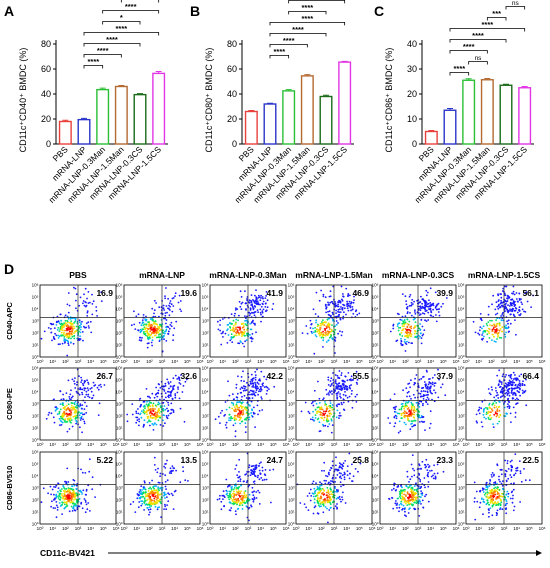 The height and width of the screenshot is (568, 550). What do you see at coordinates (418, 275) in the screenshot?
I see `column-header: mRNA-LNP-0.3CS` at bounding box center [418, 275].